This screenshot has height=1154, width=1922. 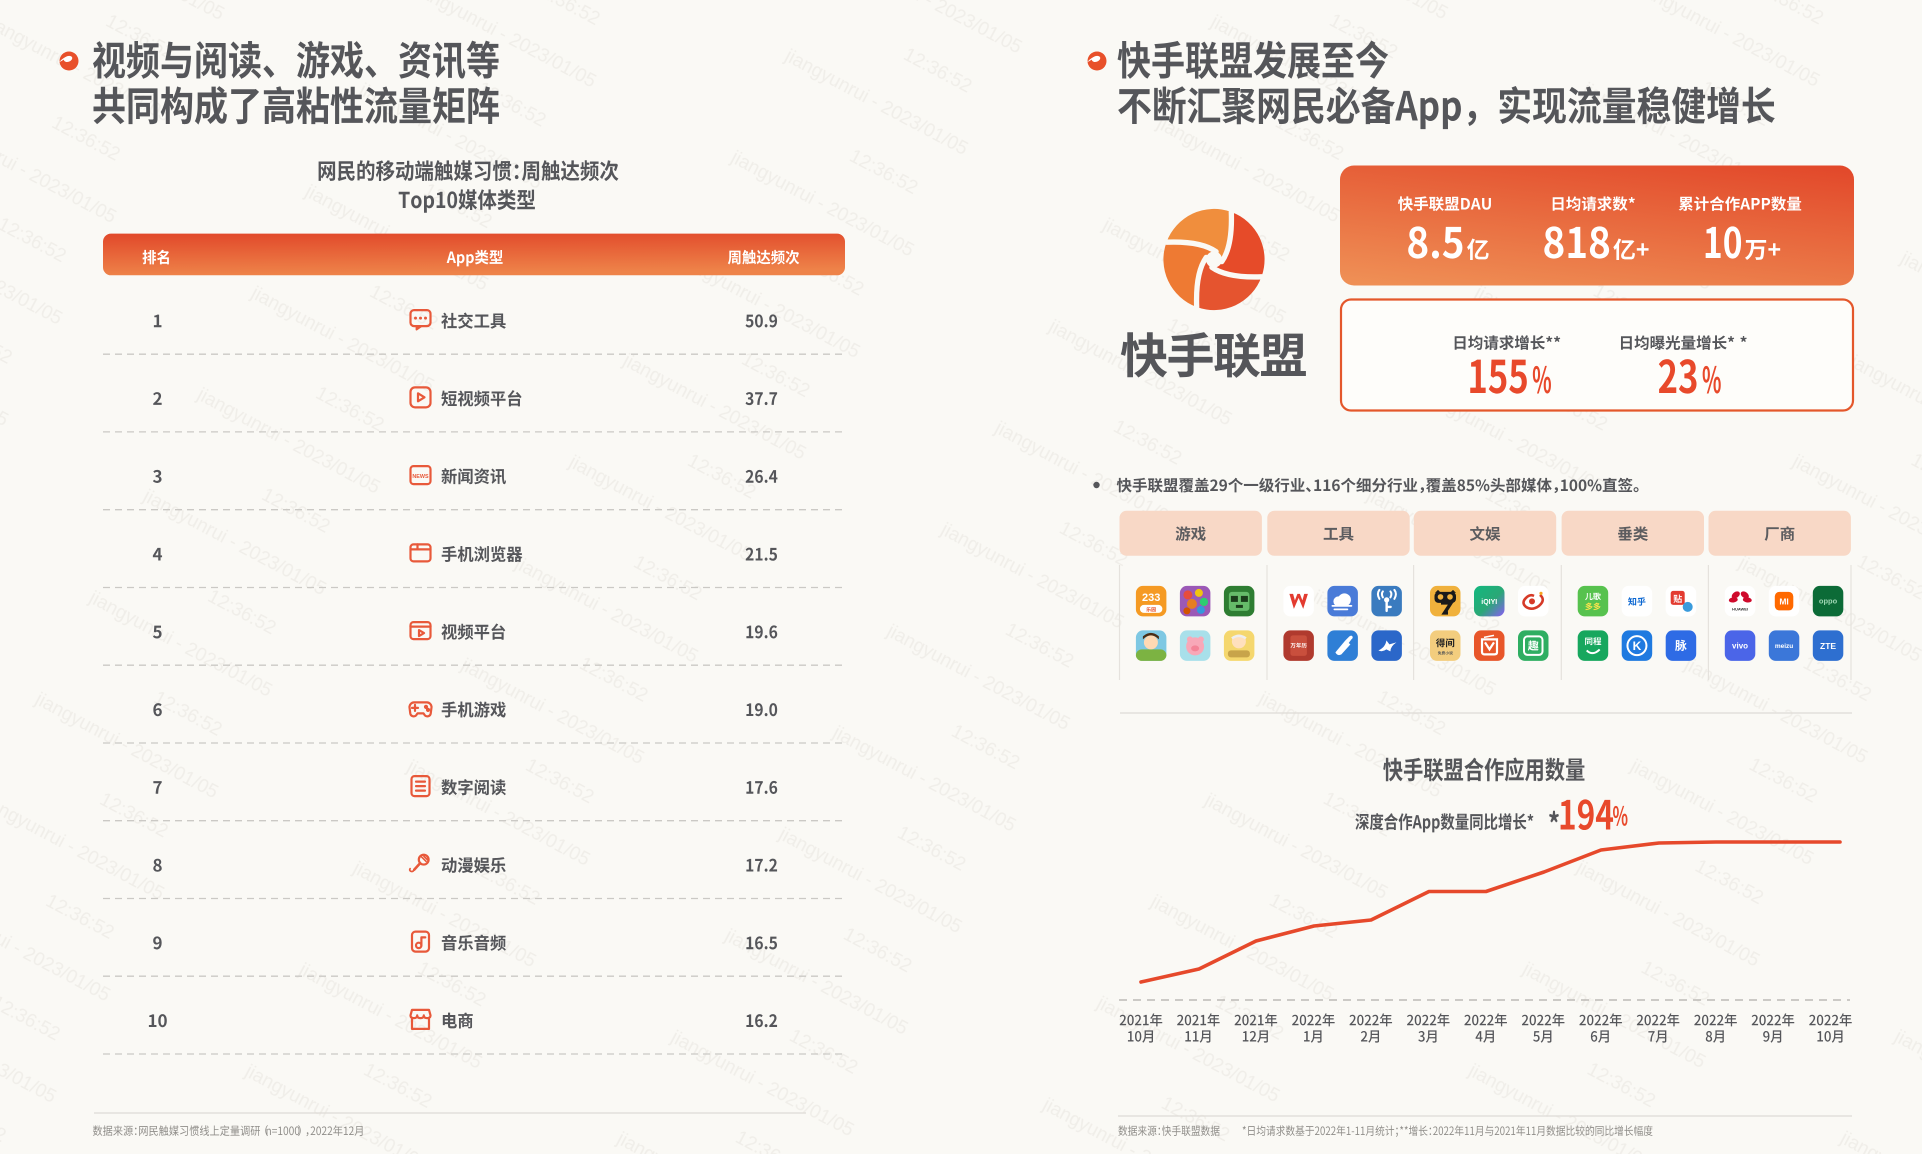 What do you see at coordinates (1637, 646) in the screenshot?
I see `svg-text: K` at bounding box center [1637, 646].